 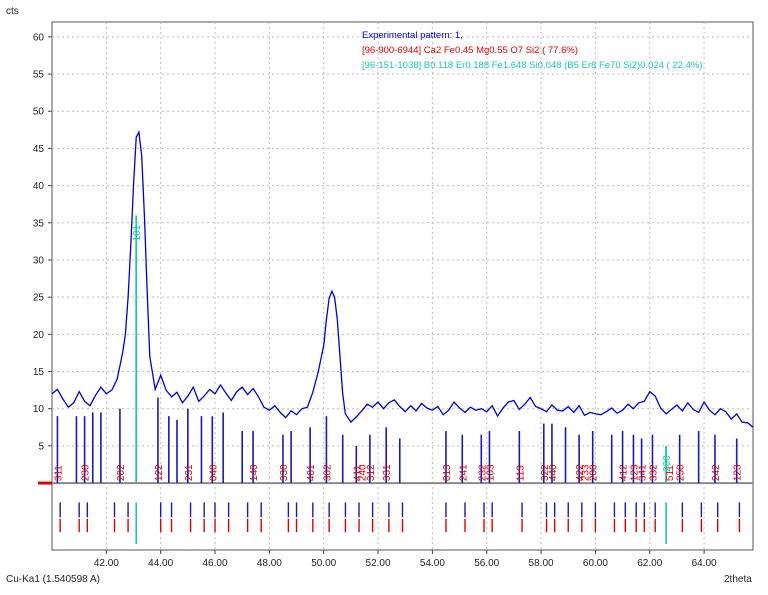 What do you see at coordinates (159, 472) in the screenshot?
I see `phase1-hkl-label: 122` at bounding box center [159, 472].